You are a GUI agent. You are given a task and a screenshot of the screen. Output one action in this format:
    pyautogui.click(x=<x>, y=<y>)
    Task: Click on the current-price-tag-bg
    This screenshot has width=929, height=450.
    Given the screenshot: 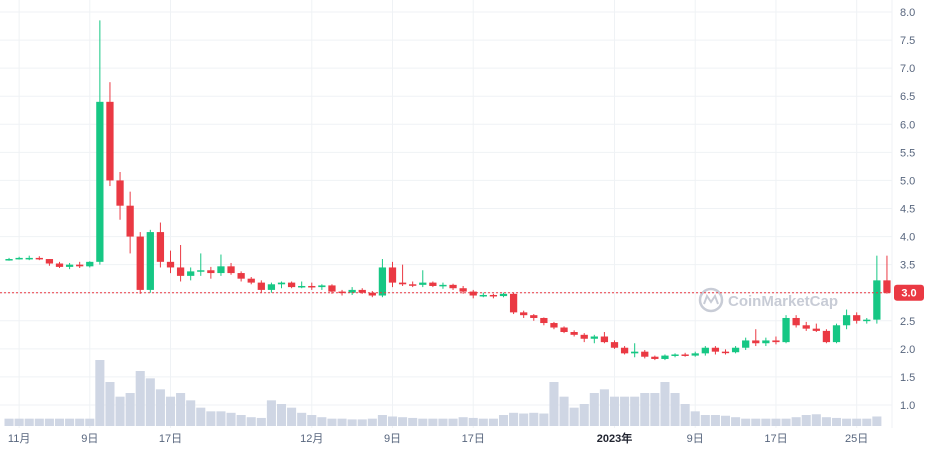 What is the action you would take?
    pyautogui.click(x=909, y=292)
    